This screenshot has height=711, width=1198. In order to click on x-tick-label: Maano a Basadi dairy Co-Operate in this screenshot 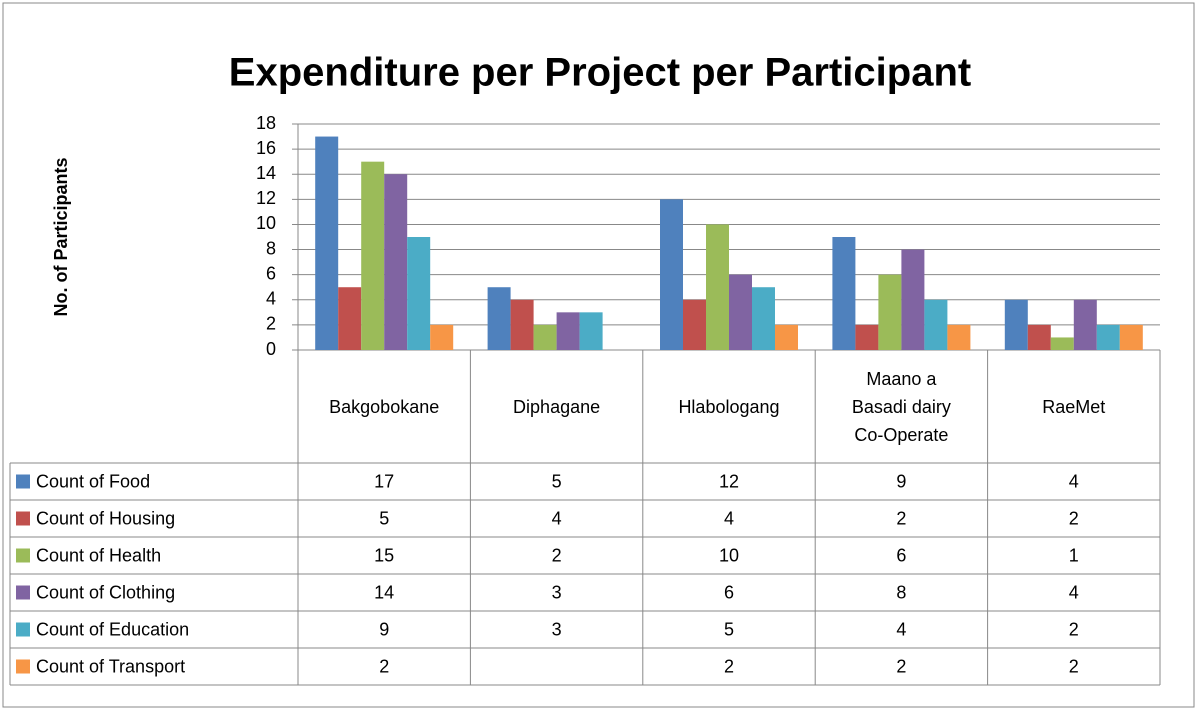, I will do `click(901, 406)`.